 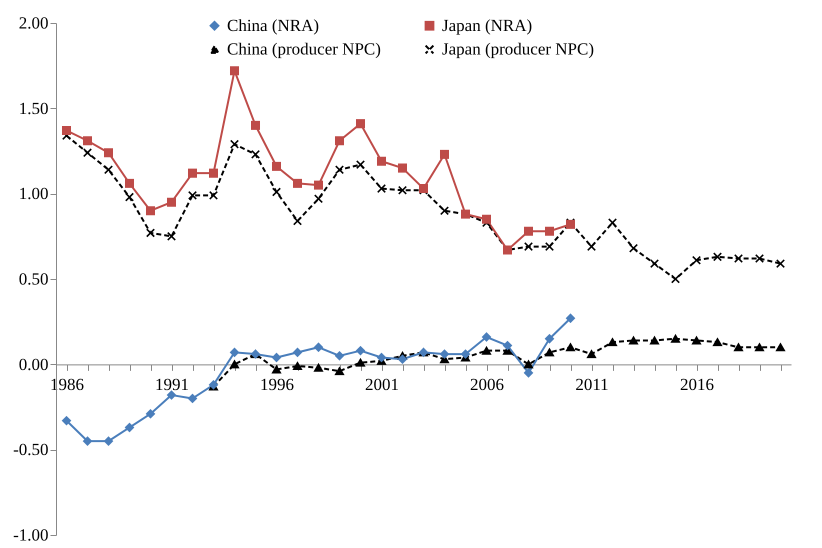 What do you see at coordinates (273, 25) in the screenshot?
I see `legend-label: China (NRA)` at bounding box center [273, 25].